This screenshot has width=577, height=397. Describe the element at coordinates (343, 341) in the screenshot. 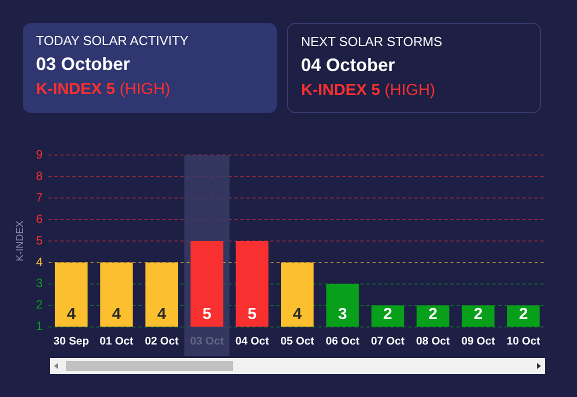

I see `x-tick-label: 06 Oct` at that location.